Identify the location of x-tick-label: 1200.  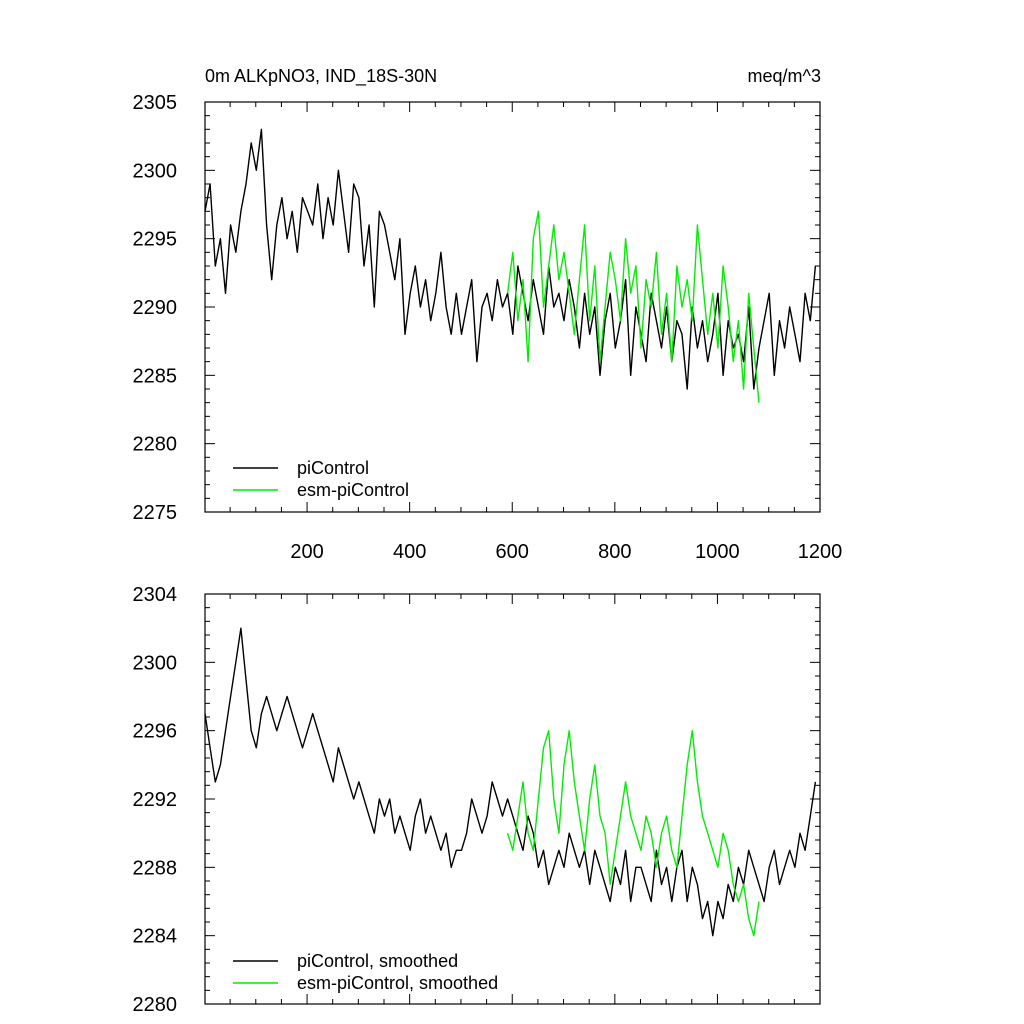
(820, 552).